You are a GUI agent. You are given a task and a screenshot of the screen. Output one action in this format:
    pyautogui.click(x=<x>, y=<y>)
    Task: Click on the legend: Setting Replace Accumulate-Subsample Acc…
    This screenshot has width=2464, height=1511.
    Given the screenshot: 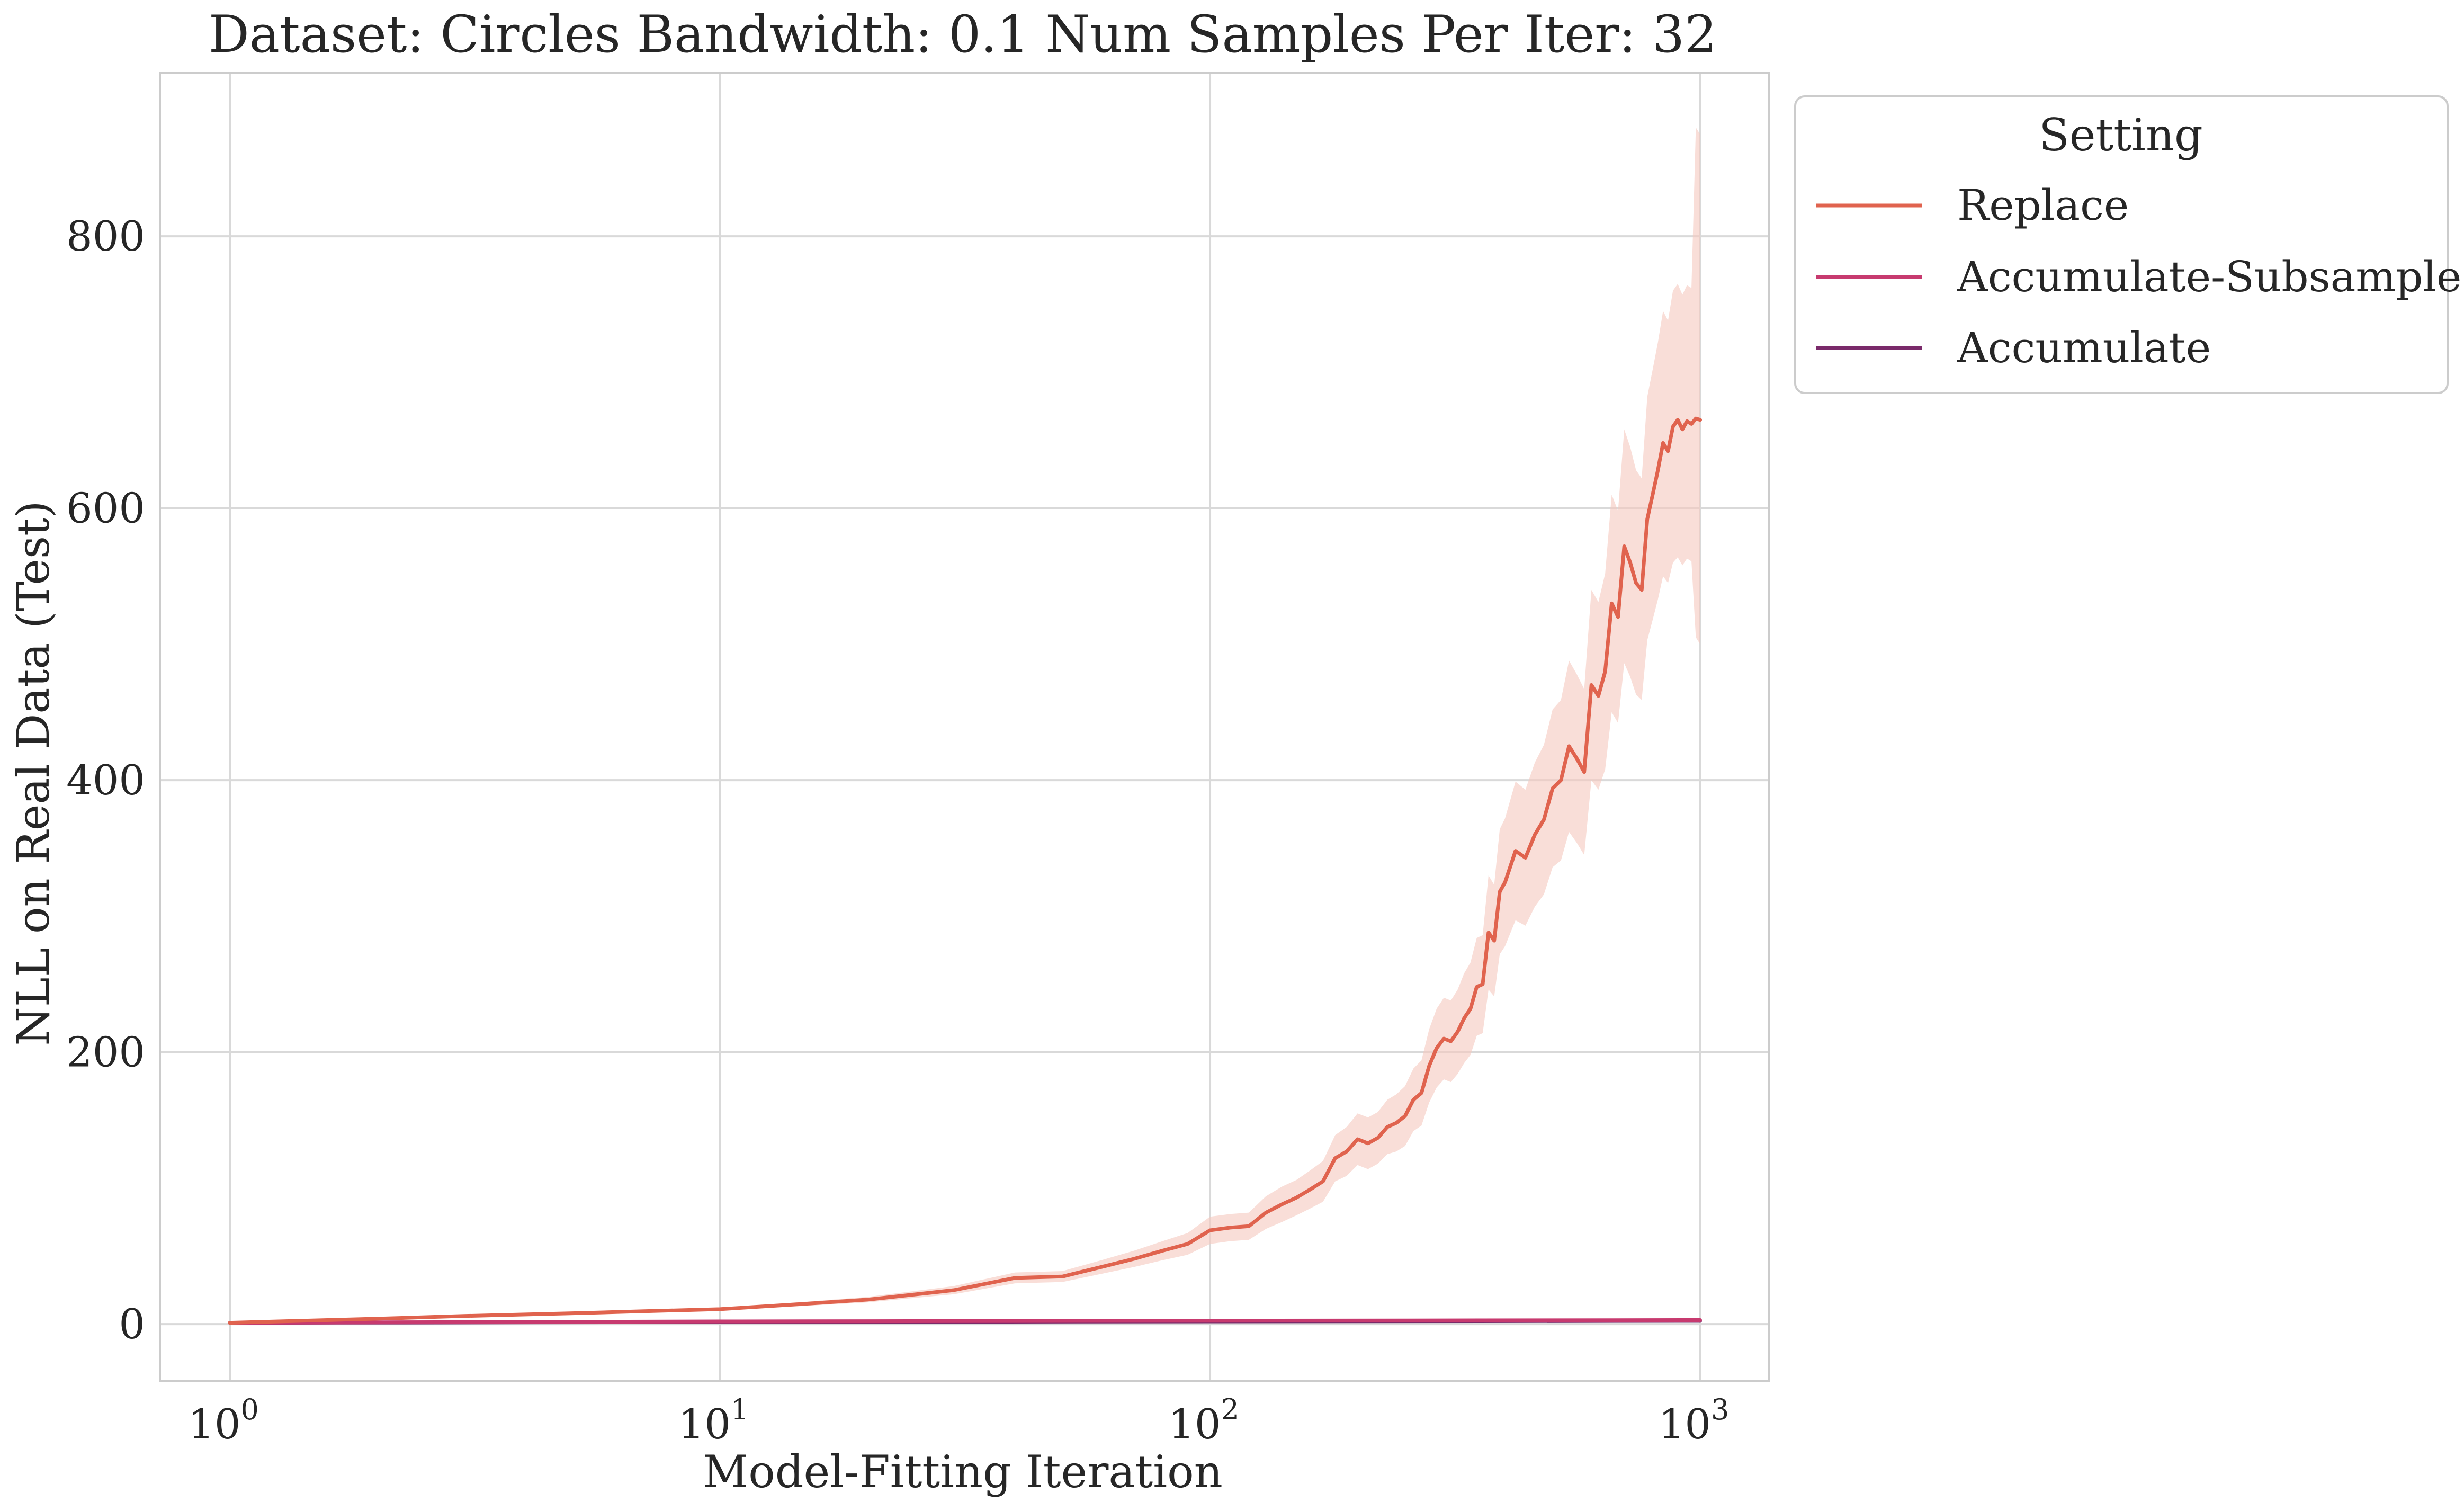 What is the action you would take?
    pyautogui.click(x=2127, y=244)
    